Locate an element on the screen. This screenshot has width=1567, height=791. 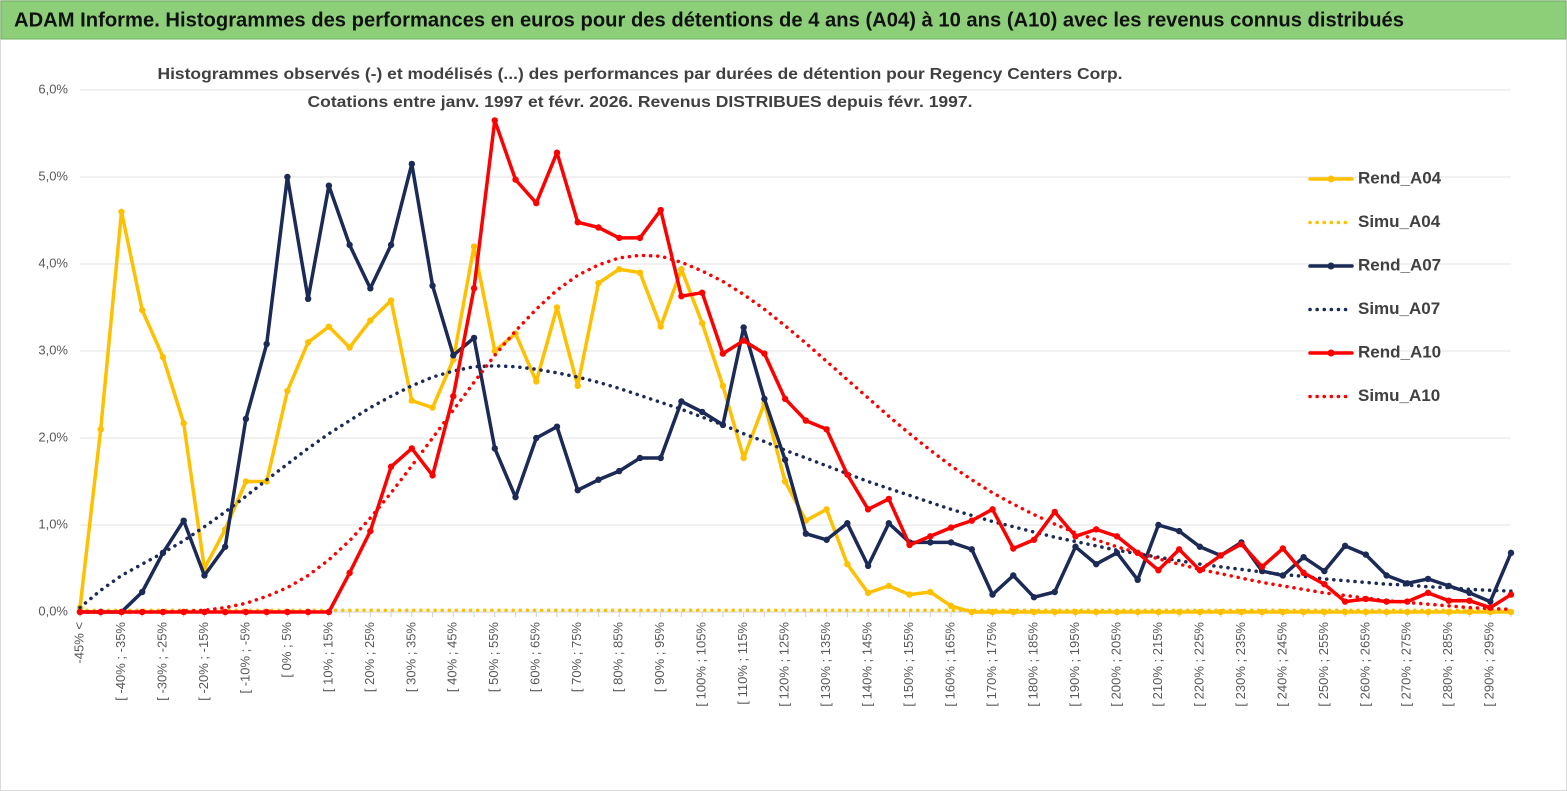
y-tick-label: 5,0% is located at coordinates (53, 175).